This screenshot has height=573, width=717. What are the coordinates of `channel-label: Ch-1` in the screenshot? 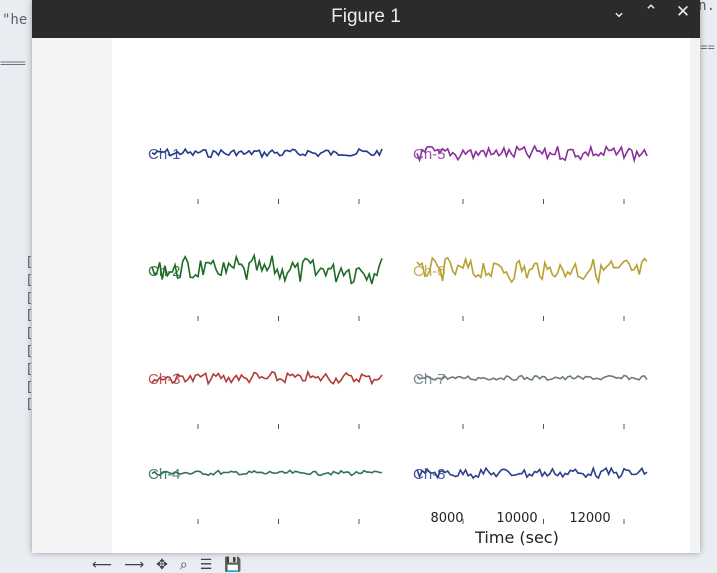 It's located at (164, 154).